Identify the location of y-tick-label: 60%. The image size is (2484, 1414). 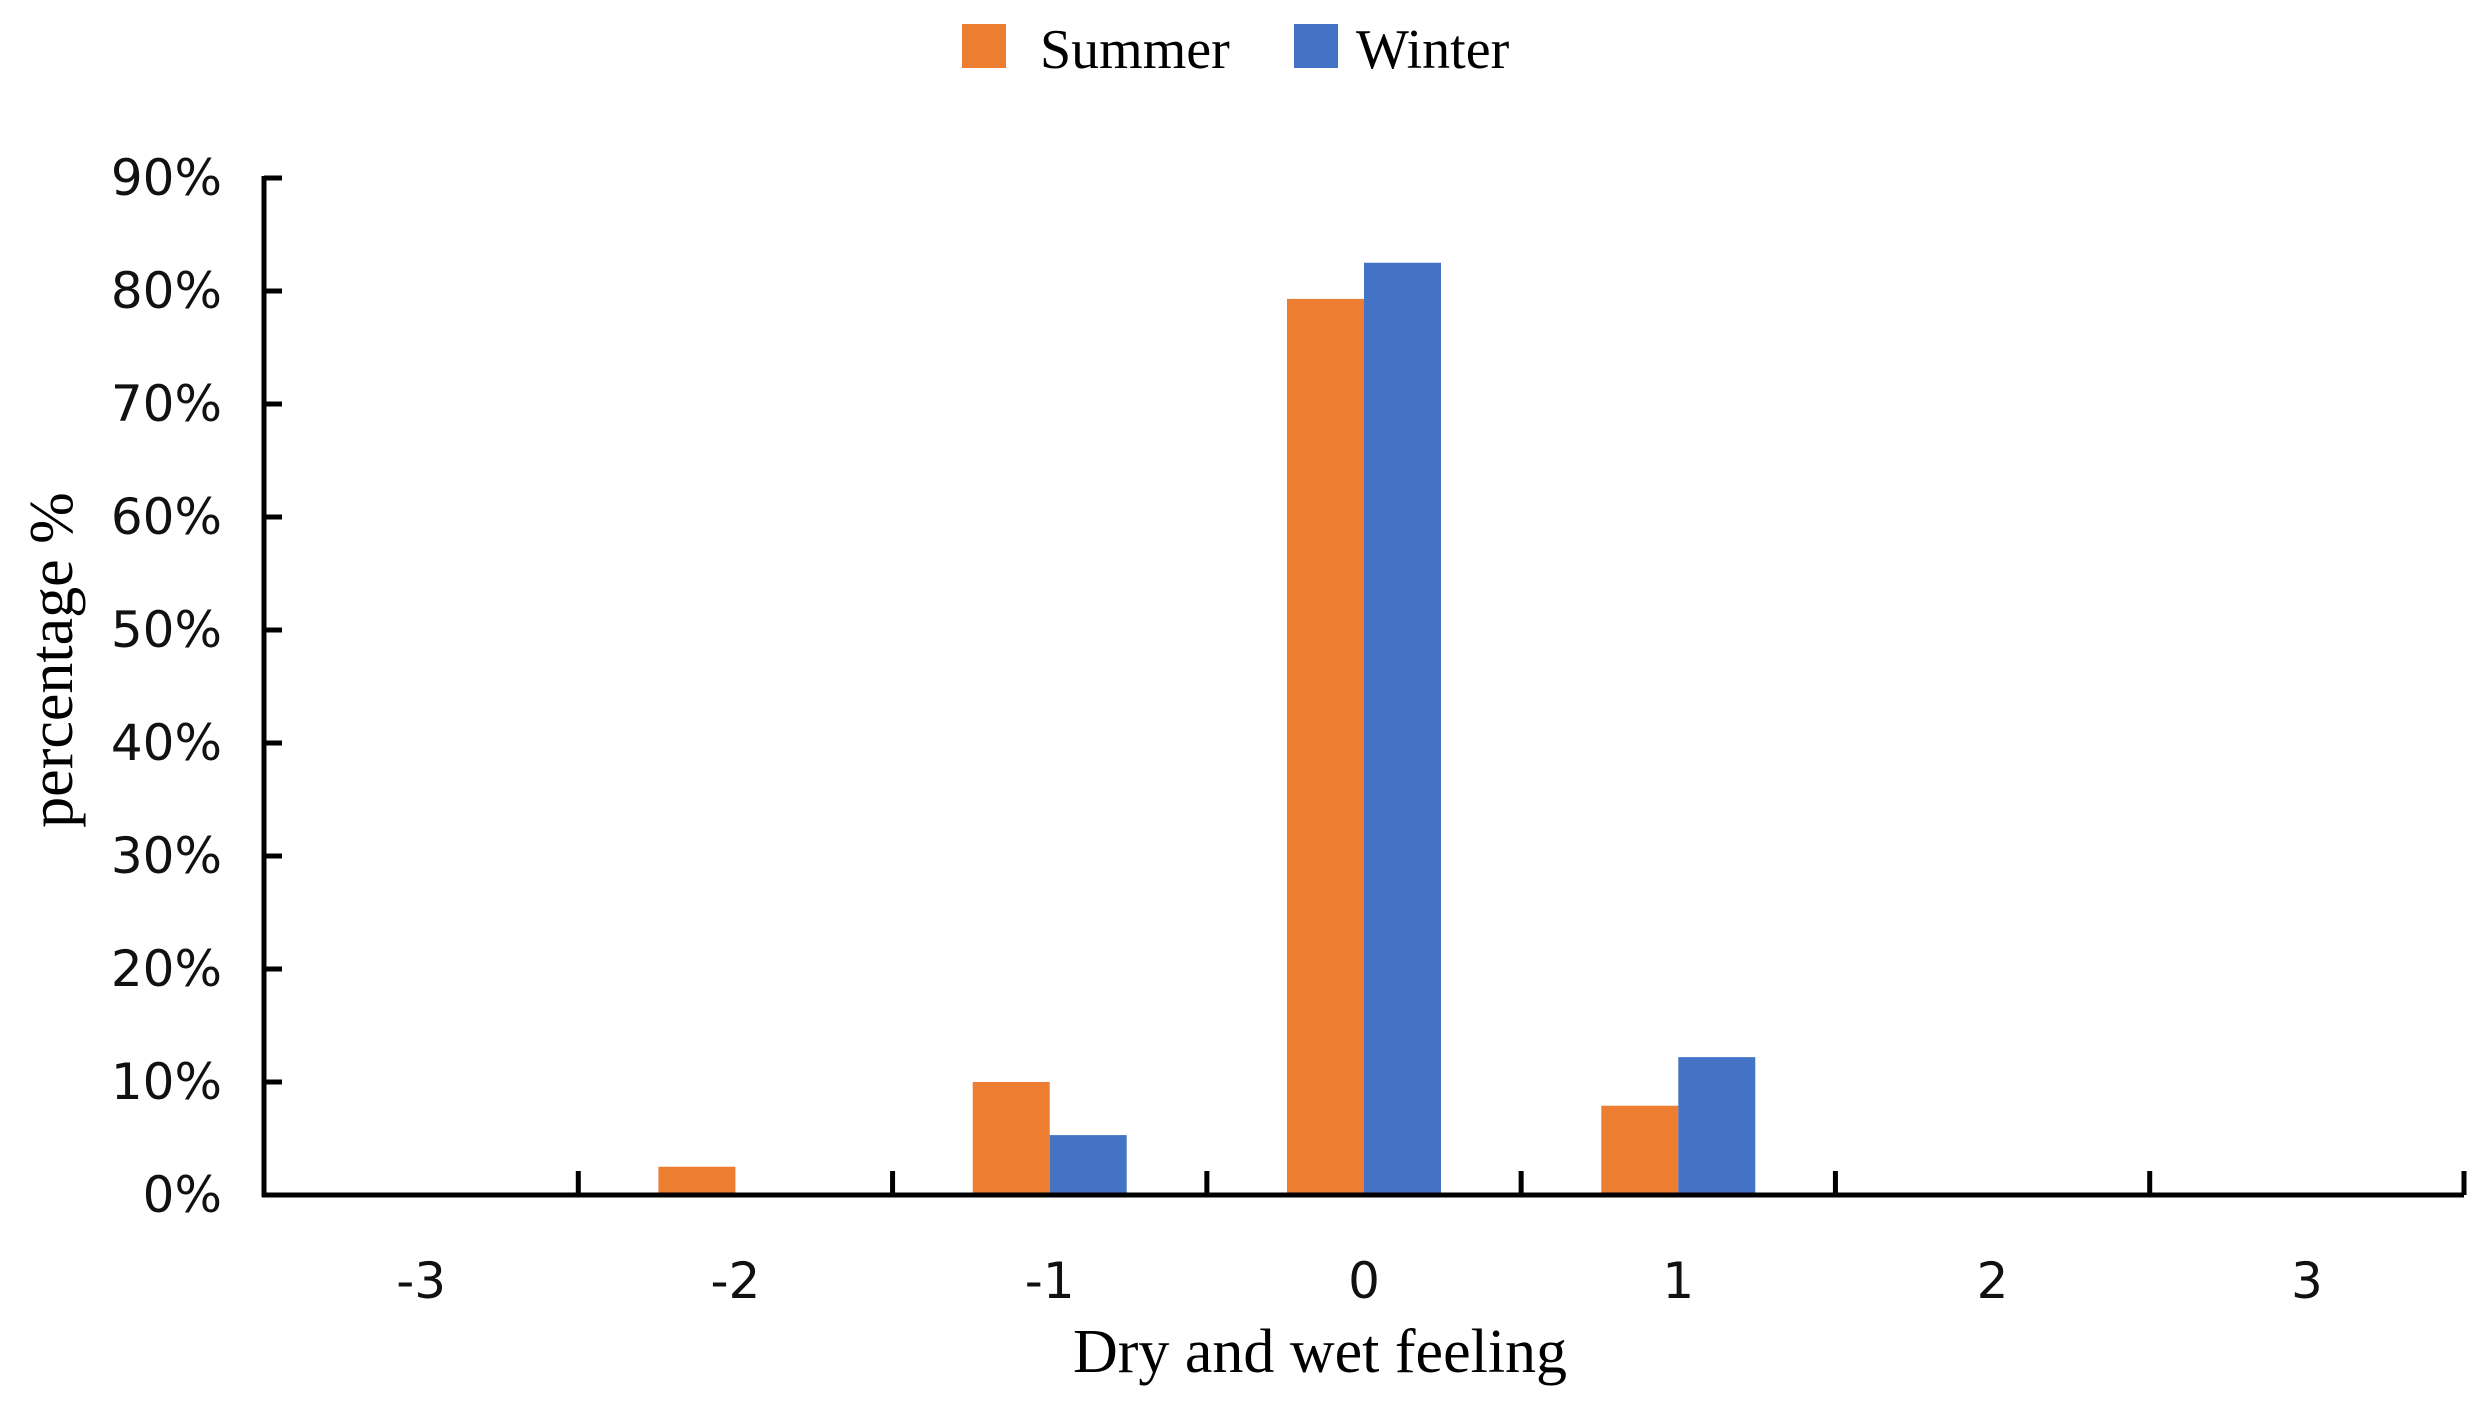
(166, 517).